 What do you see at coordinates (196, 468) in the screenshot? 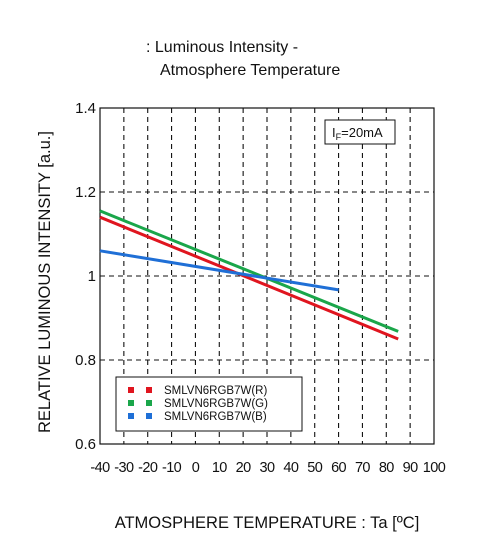
I see `x-tick-label: 0` at bounding box center [196, 468].